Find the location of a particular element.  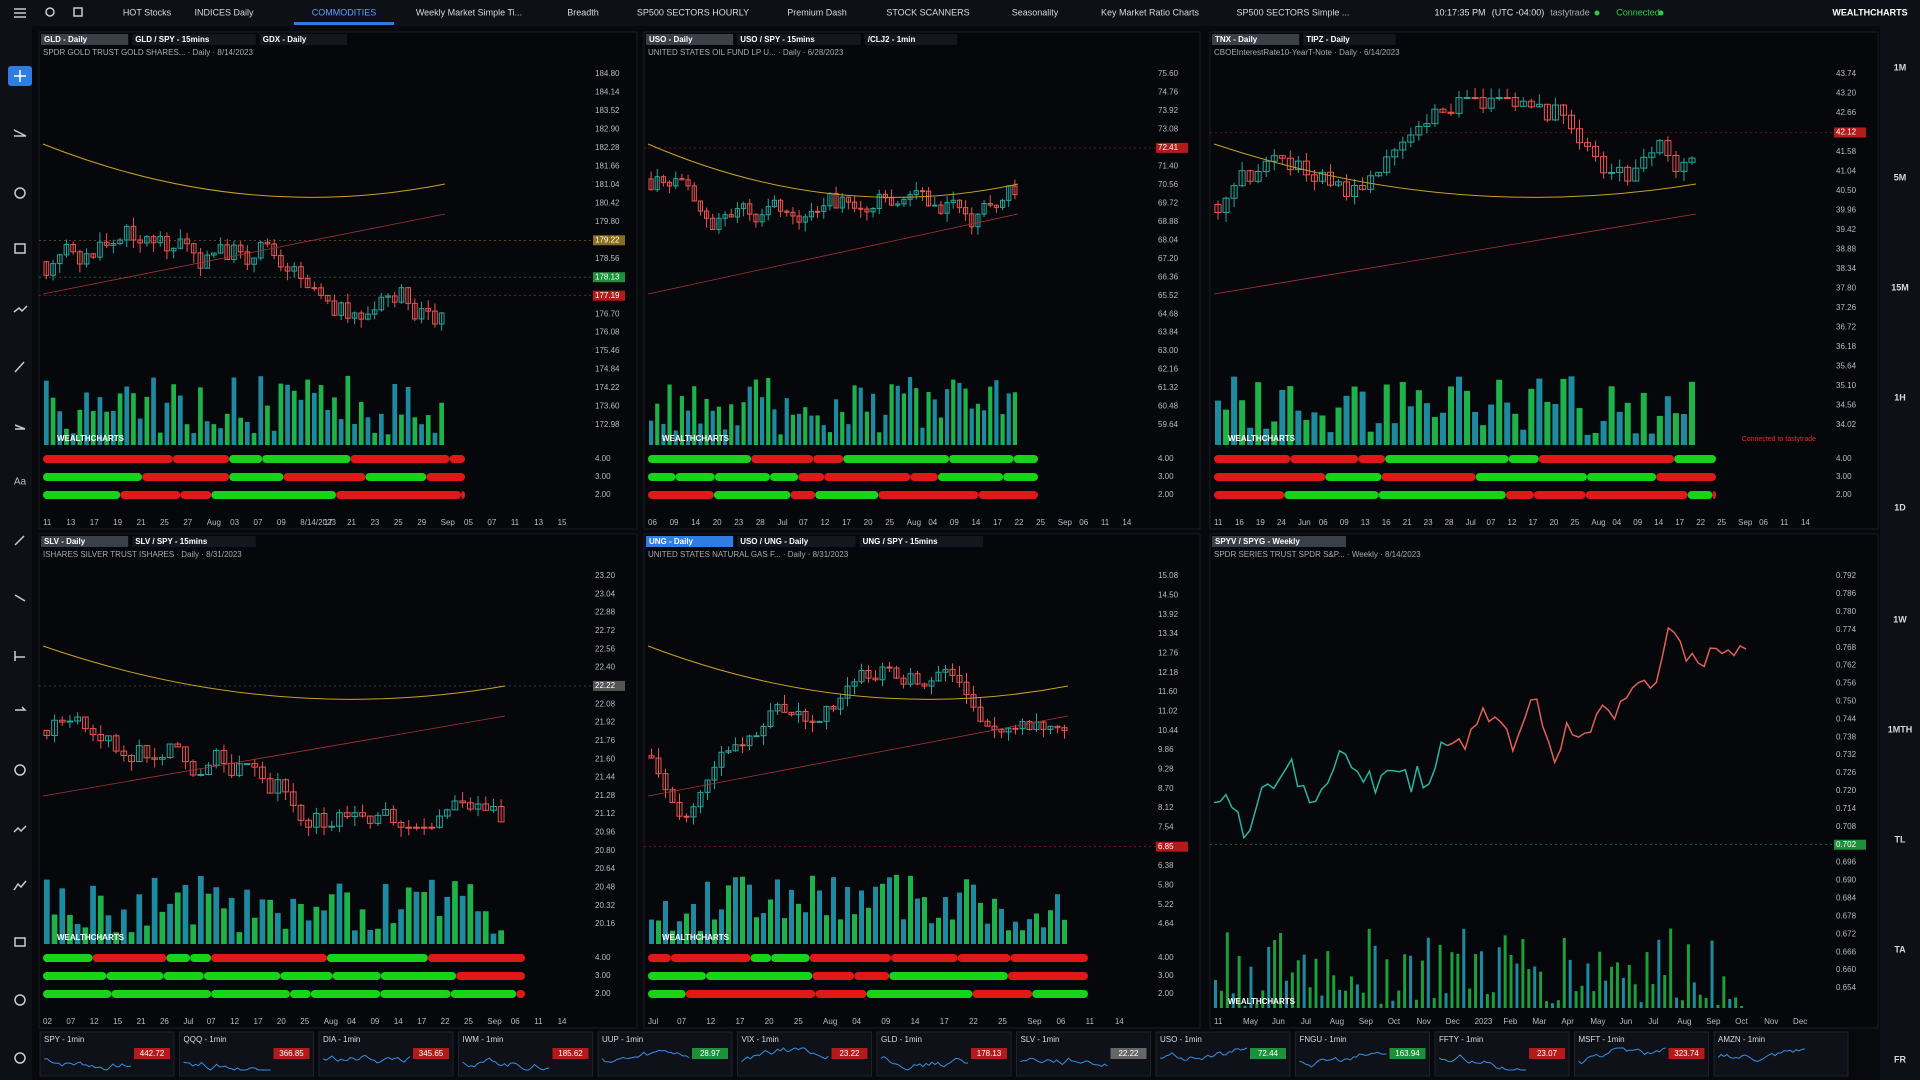

chart-tab: /CLJ2 - 1min is located at coordinates (892, 39).